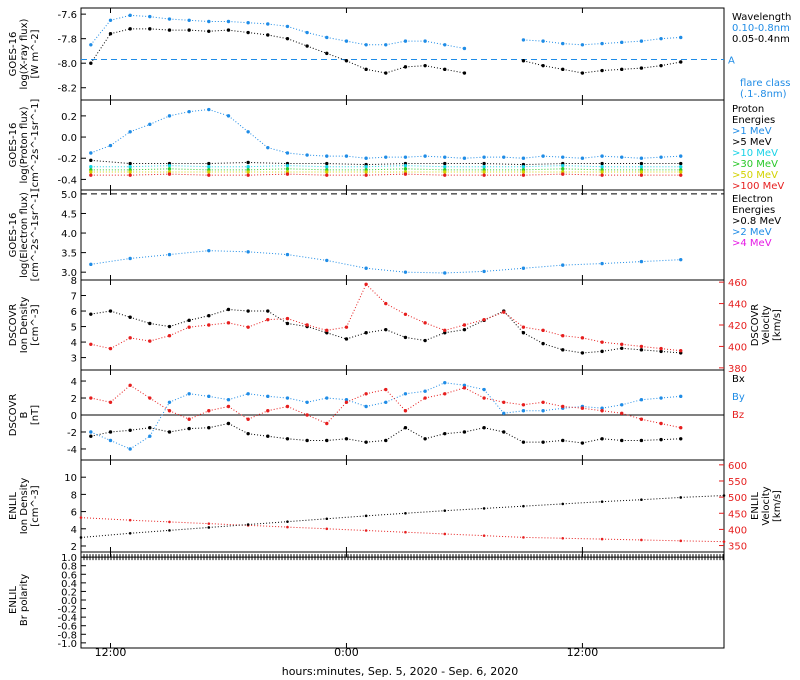 This screenshot has width=800, height=680. I want to click on y-tick-label: 2, so click(74, 547).